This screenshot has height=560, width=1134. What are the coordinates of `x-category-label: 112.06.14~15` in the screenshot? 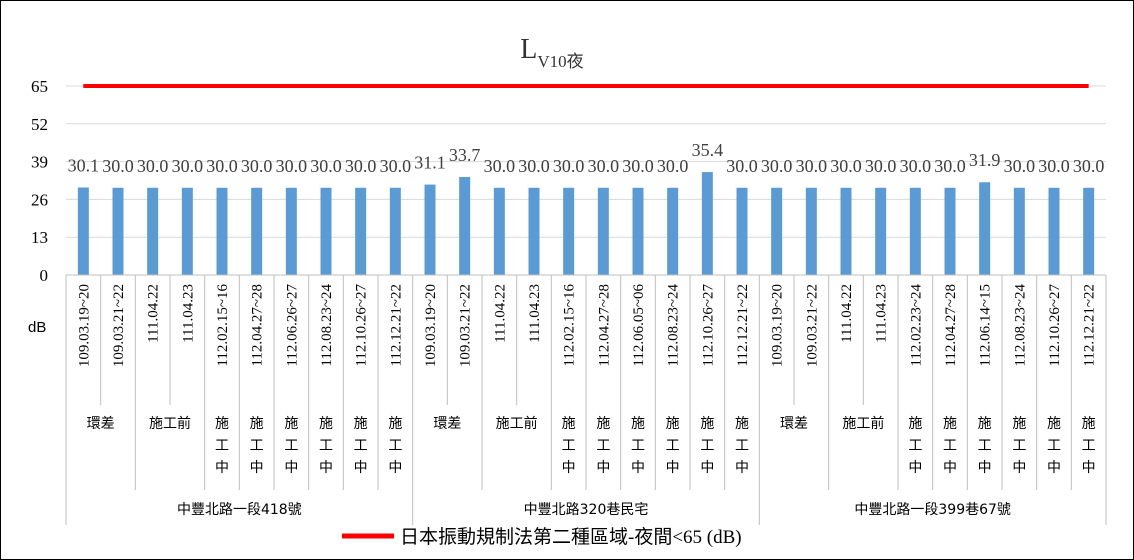 It's located at (986, 325).